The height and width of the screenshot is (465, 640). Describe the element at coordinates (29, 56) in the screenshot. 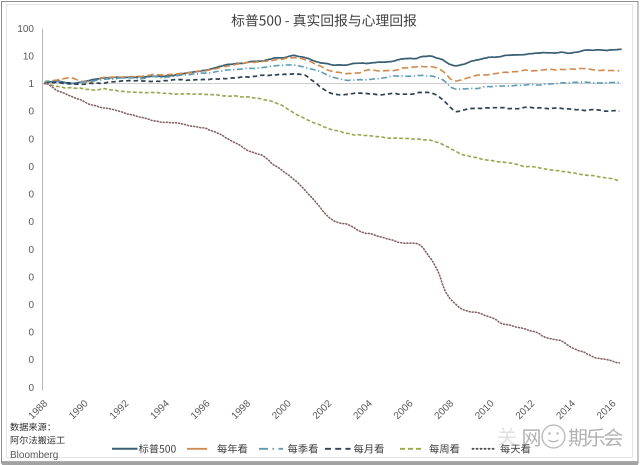

I see `svg-text: 10` at that location.